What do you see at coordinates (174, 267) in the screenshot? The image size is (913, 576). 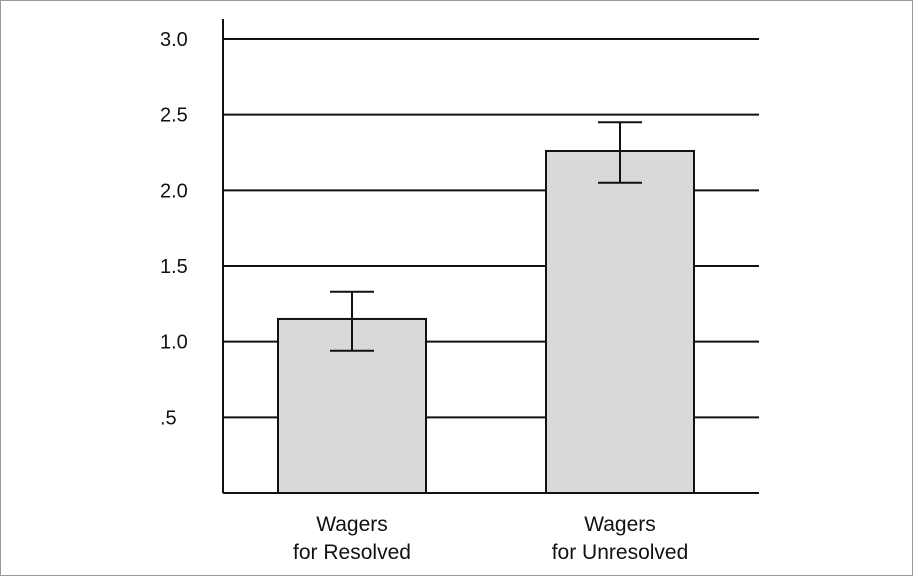 I see `y-tick-label: 1.5` at bounding box center [174, 267].